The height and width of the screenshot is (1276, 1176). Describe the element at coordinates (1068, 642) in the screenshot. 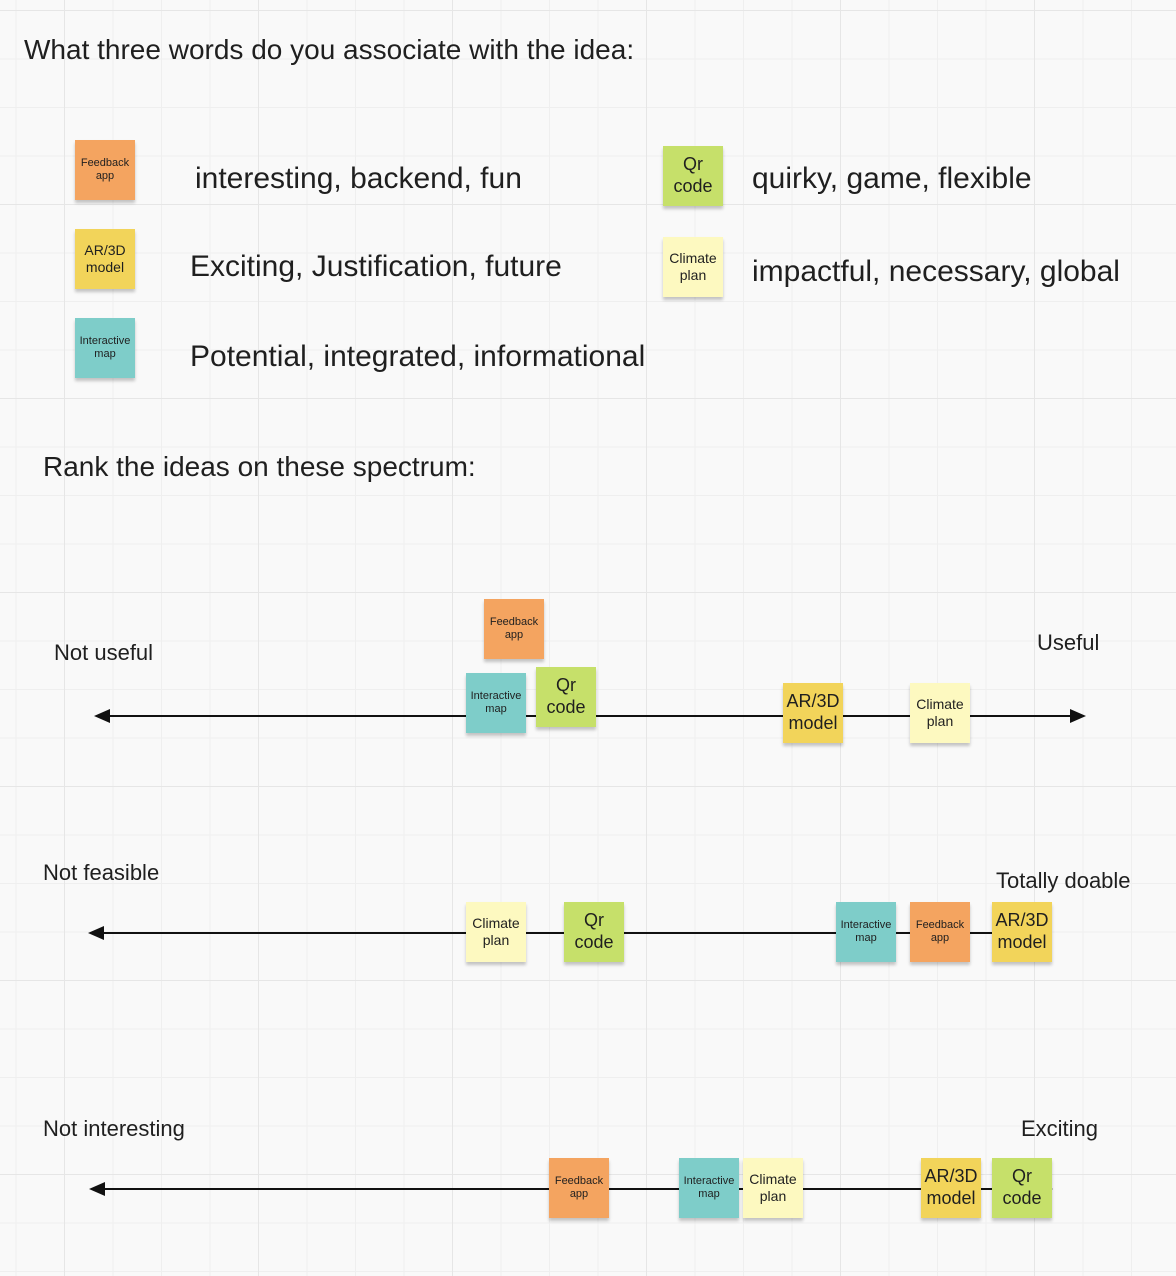

I see `spectrum-useful-right-label: Useful` at that location.